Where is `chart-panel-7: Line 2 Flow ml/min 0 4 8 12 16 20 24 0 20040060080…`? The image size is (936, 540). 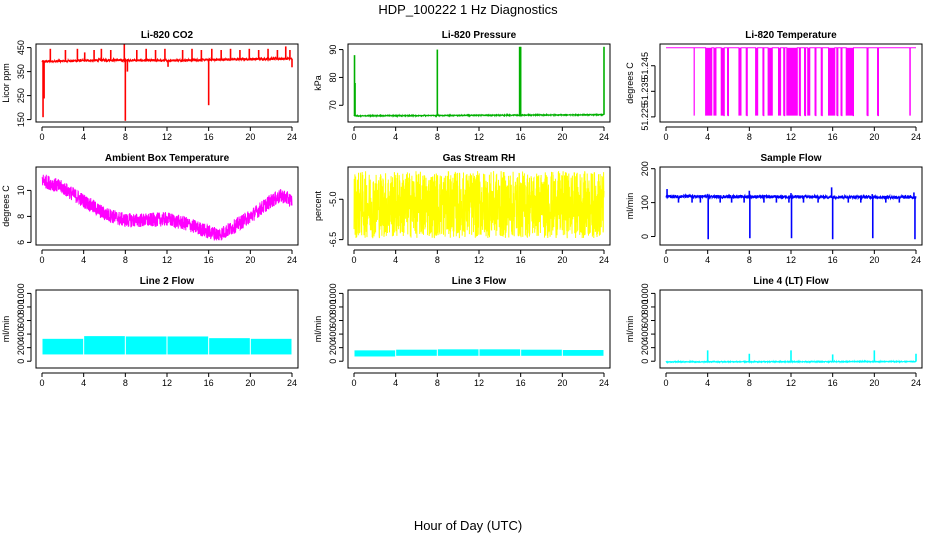 chart-panel-7: Line 2 Flow ml/min 0 4 8 12 16 20 24 0 20040060080… is located at coordinates (150, 332).